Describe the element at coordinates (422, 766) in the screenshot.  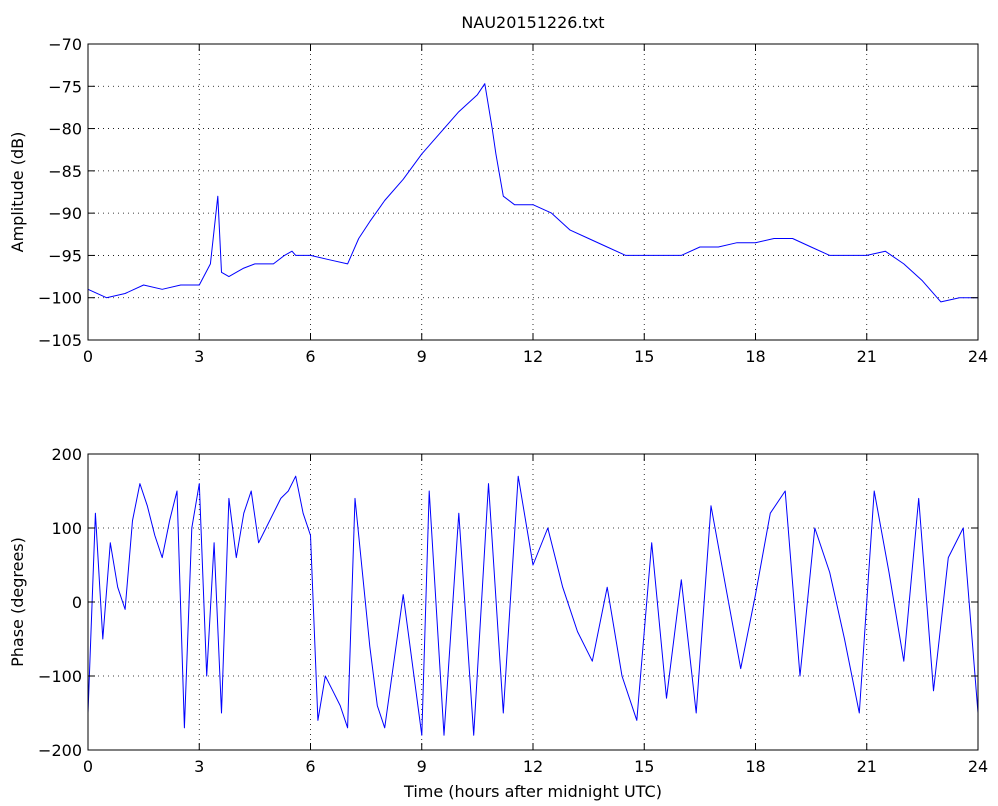
I see `phase-x-tick-label: 9` at that location.